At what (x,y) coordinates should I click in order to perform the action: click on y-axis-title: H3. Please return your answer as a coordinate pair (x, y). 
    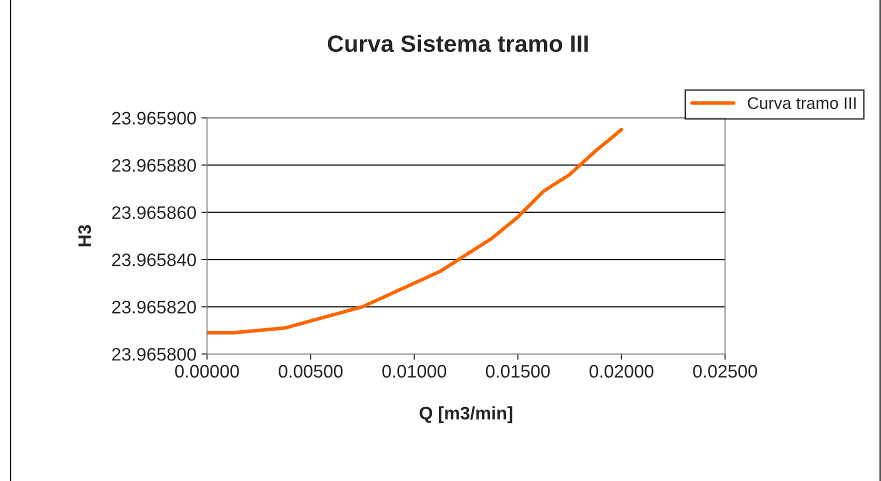
    Looking at the image, I should click on (85, 235).